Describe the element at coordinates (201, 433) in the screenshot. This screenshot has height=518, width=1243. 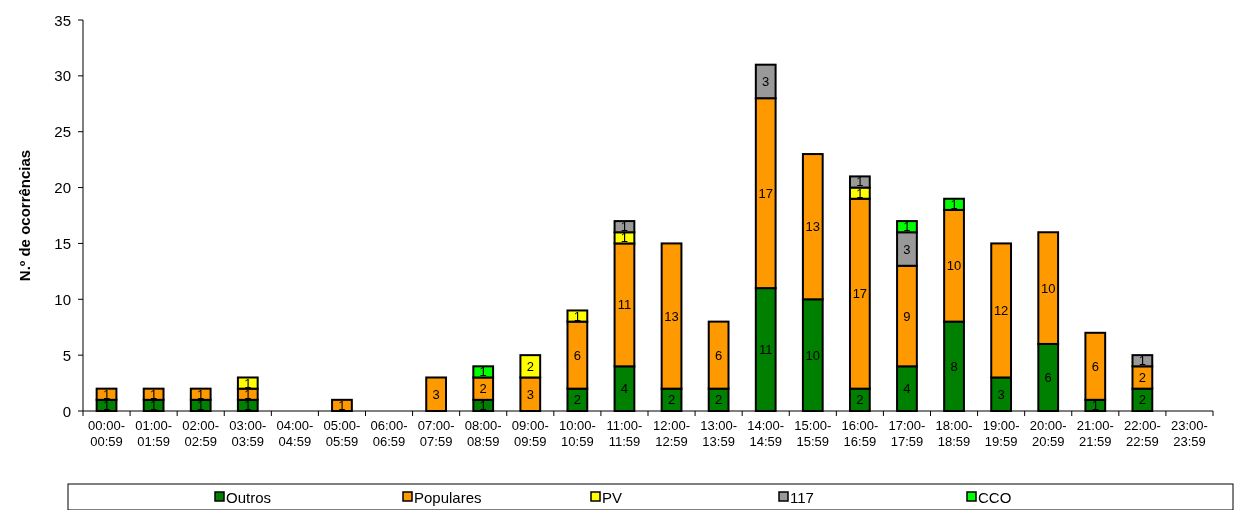
I see `x-tick-label: 02:00-02:59` at that location.